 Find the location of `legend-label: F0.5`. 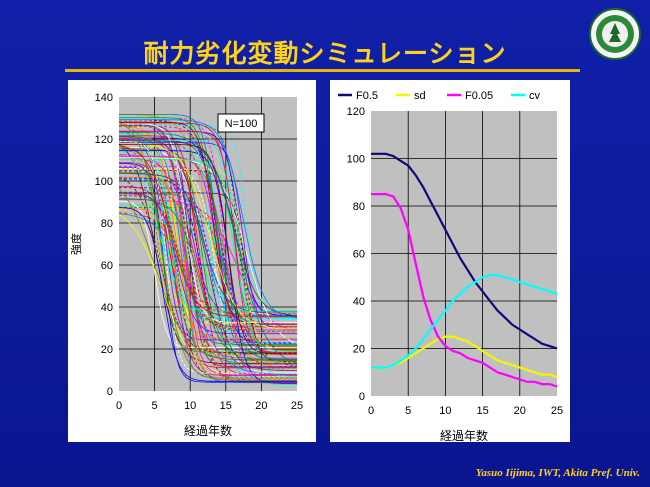

legend-label: F0.5 is located at coordinates (367, 96).